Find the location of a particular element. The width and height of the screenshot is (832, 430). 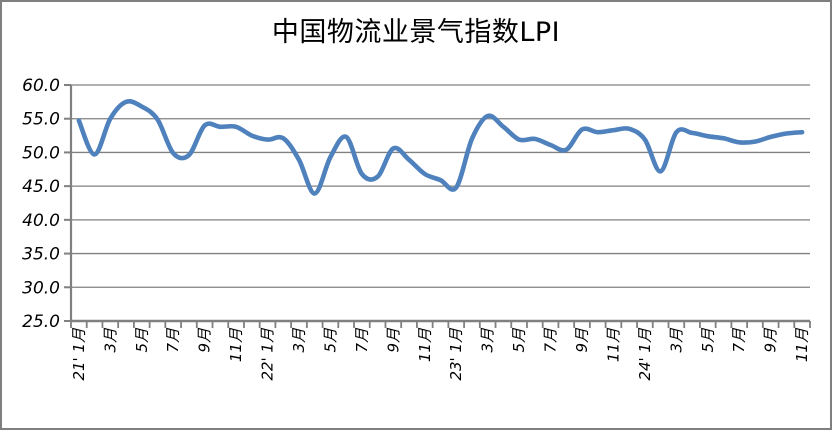

y-axis-label: 40.0 is located at coordinates (41, 221).